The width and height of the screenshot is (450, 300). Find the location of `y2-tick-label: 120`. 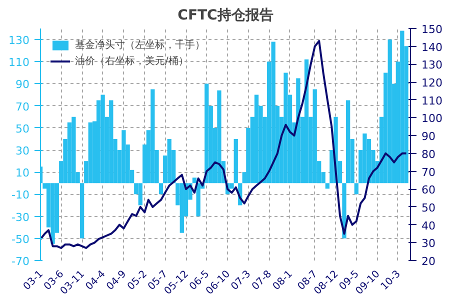

y2-tick-label: 120 is located at coordinates (432, 83).